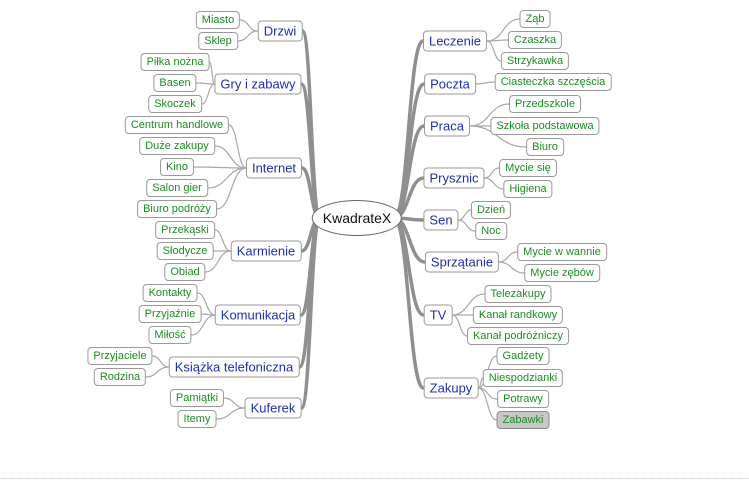 This screenshot has height=481, width=749. I want to click on leaf-zab: Ząb, so click(535, 19).